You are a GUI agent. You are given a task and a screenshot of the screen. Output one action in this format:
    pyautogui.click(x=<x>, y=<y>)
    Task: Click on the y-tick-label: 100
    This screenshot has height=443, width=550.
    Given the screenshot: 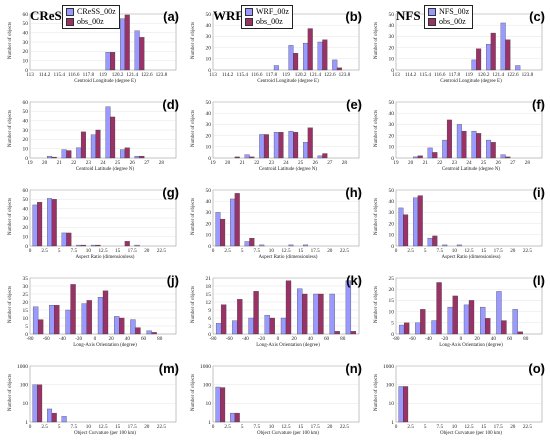 What is the action you would take?
    pyautogui.click(x=390, y=385)
    